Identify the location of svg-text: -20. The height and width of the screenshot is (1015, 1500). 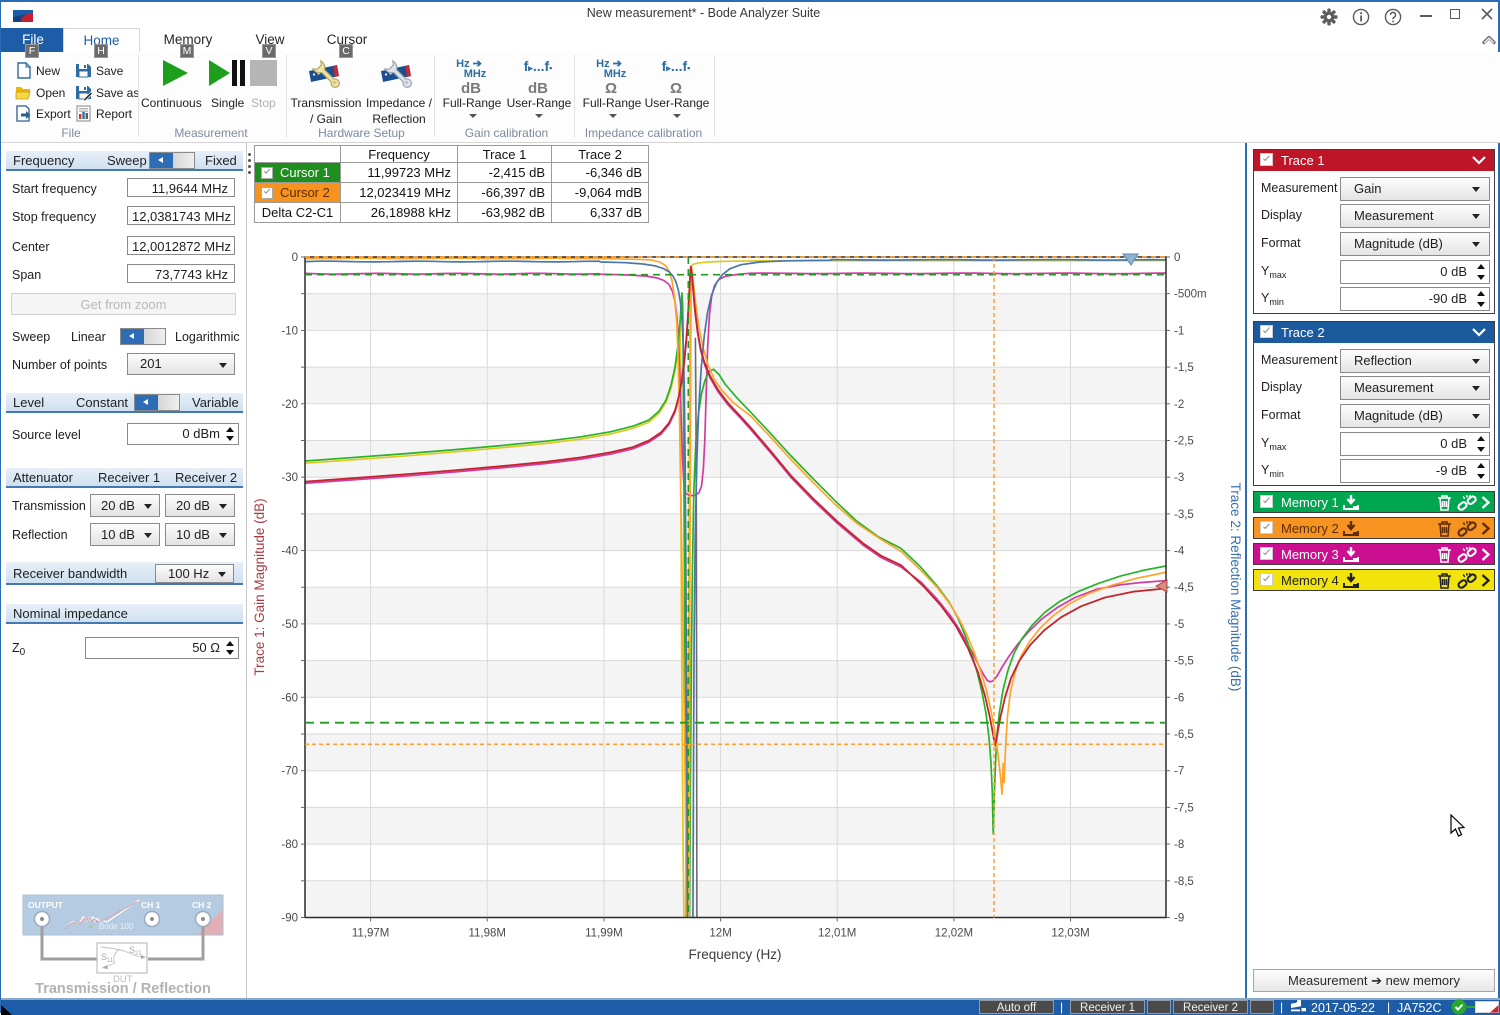
(289, 405).